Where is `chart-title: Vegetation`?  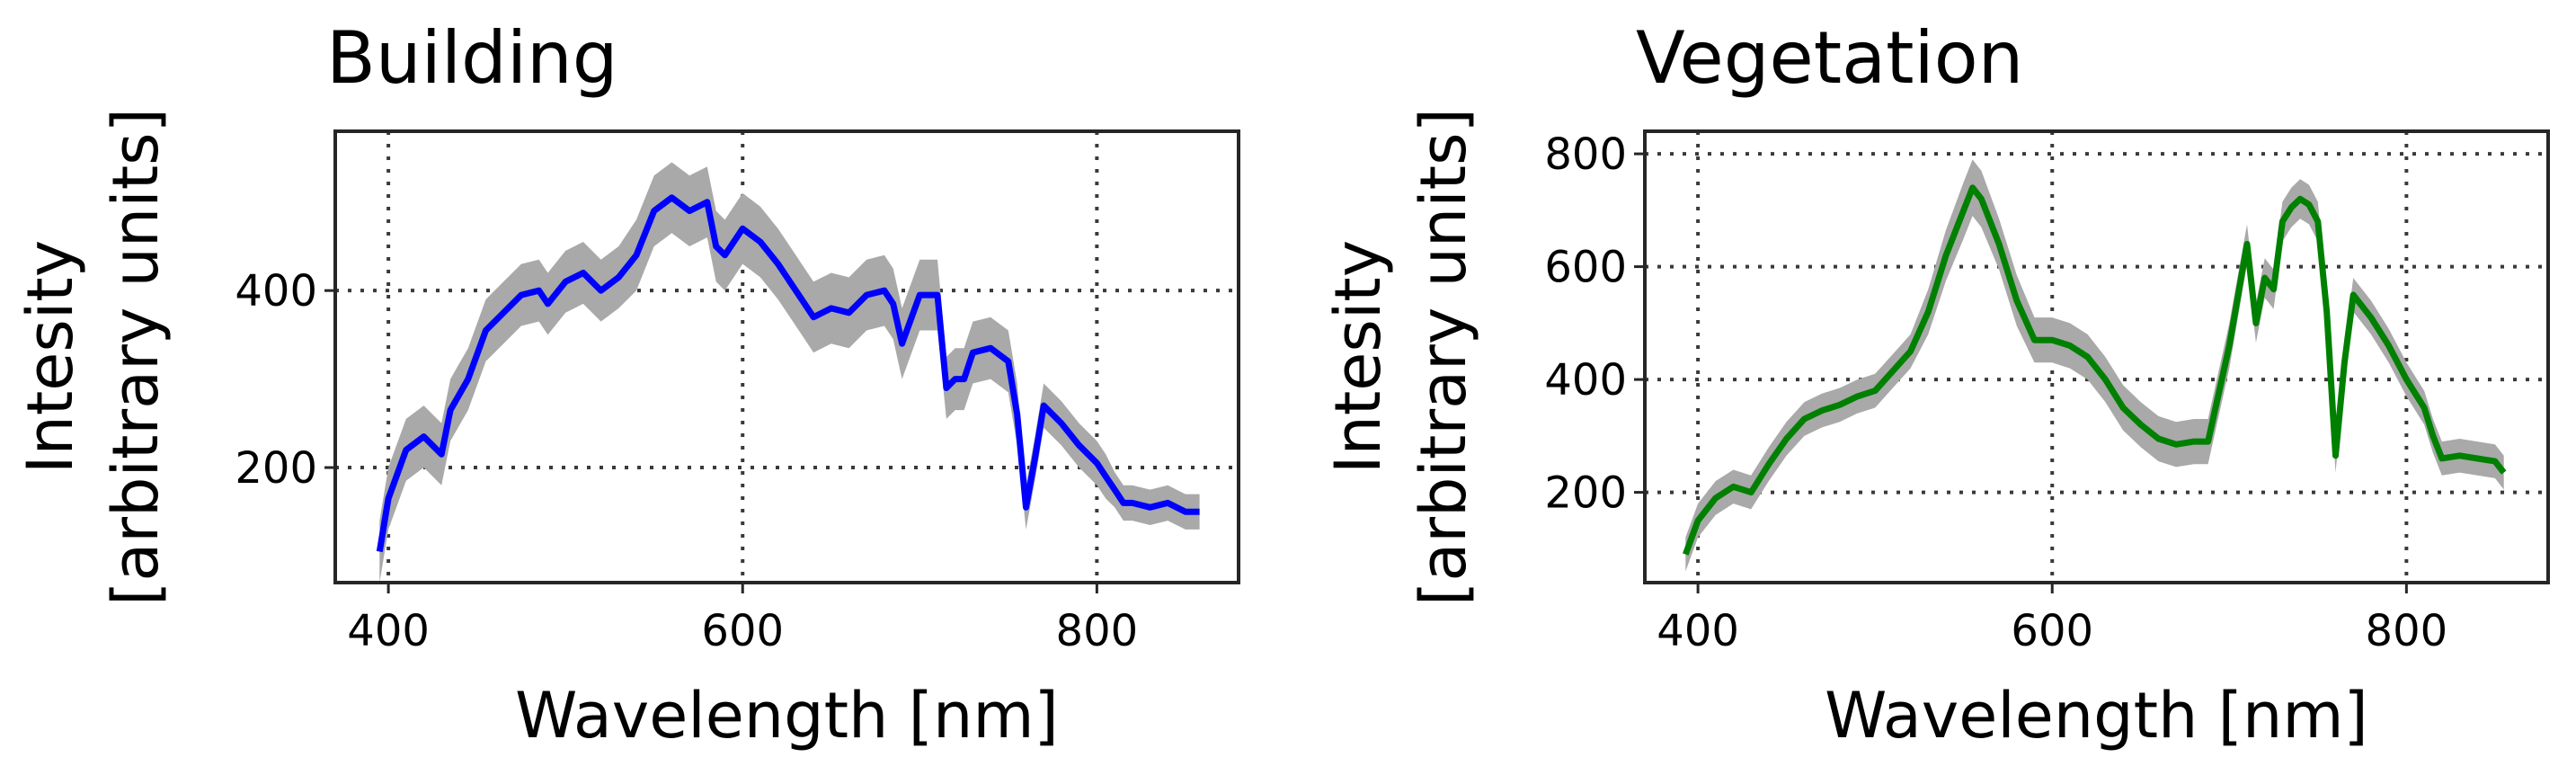 chart-title: Vegetation is located at coordinates (1829, 58).